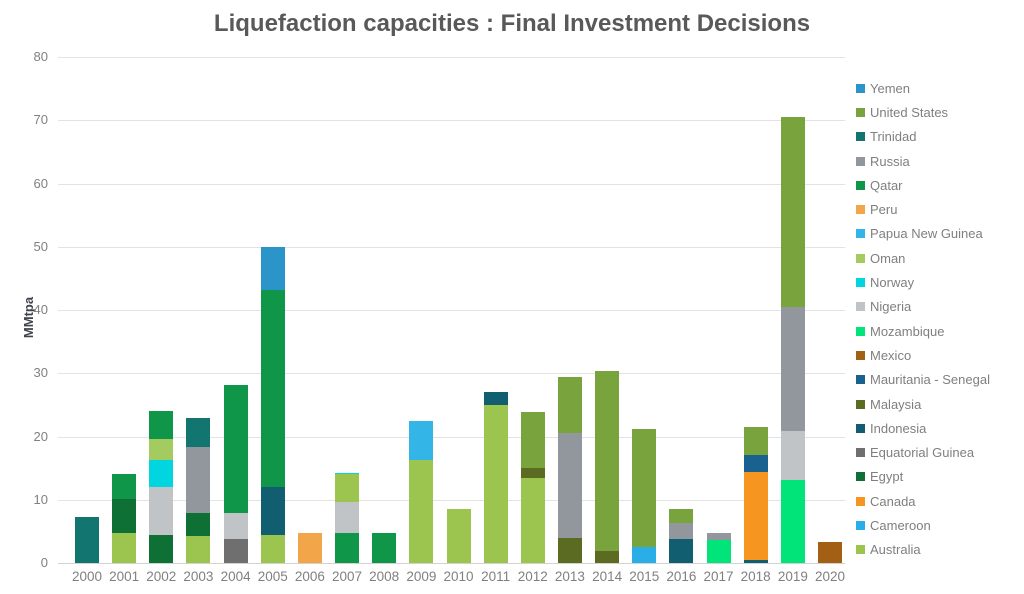 This screenshot has width=1024, height=594. What do you see at coordinates (860, 428) in the screenshot?
I see `indonesia-swatch-icon` at bounding box center [860, 428].